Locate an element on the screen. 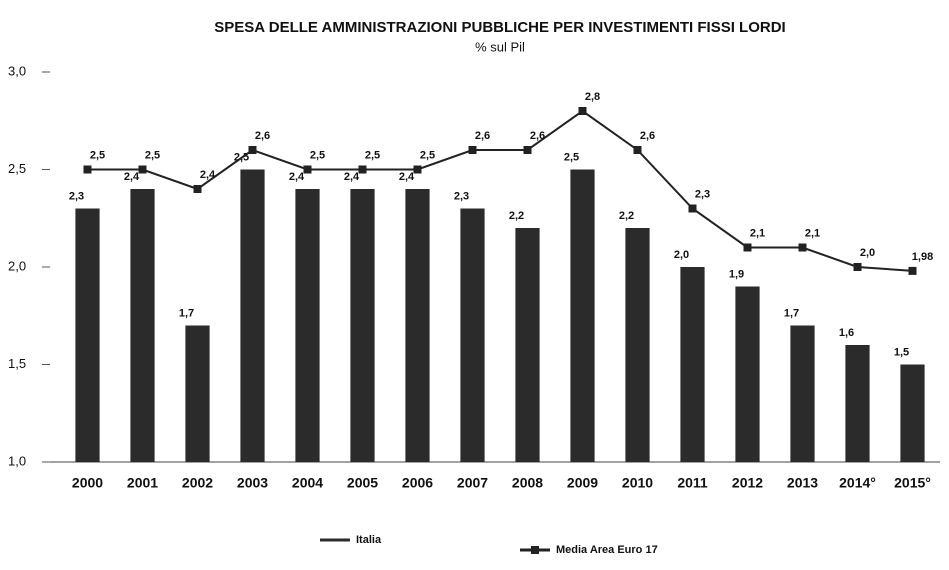  legend-label: Media Area Euro 17 is located at coordinates (607, 550).